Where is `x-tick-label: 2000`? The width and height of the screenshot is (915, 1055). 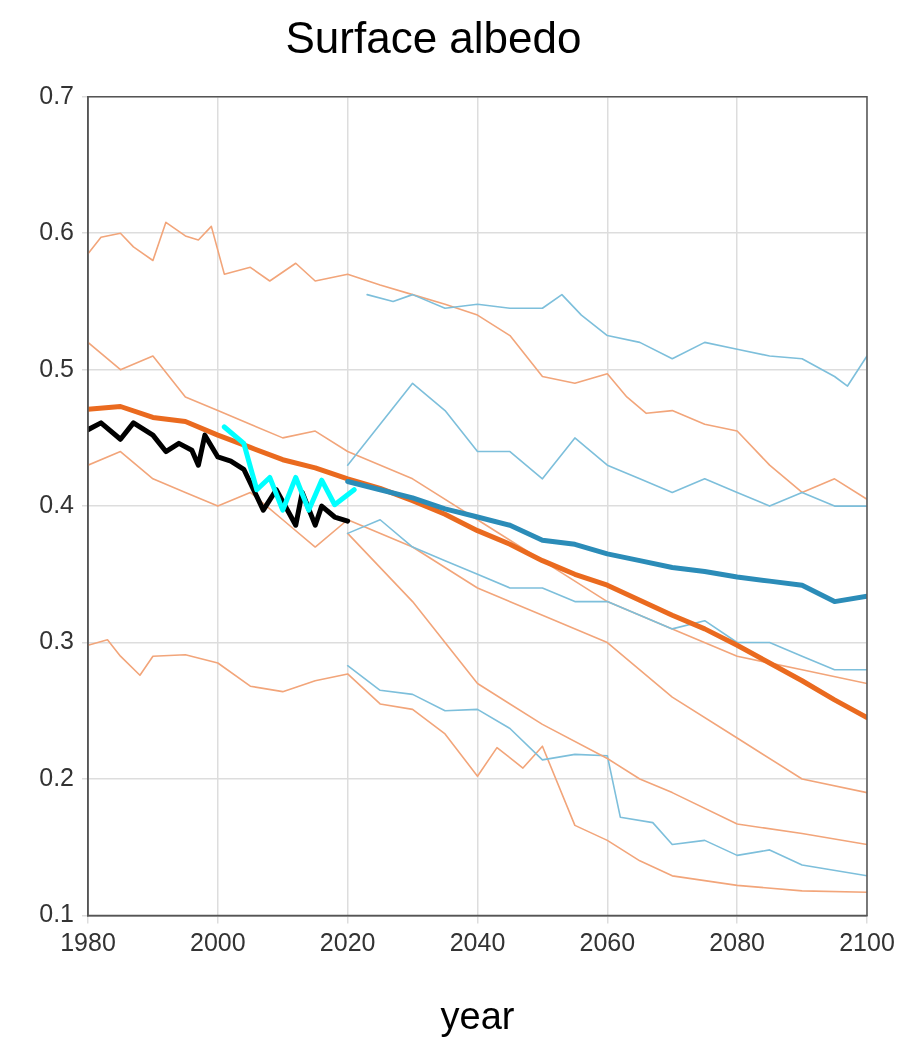 x-tick-label: 2000 is located at coordinates (218, 942).